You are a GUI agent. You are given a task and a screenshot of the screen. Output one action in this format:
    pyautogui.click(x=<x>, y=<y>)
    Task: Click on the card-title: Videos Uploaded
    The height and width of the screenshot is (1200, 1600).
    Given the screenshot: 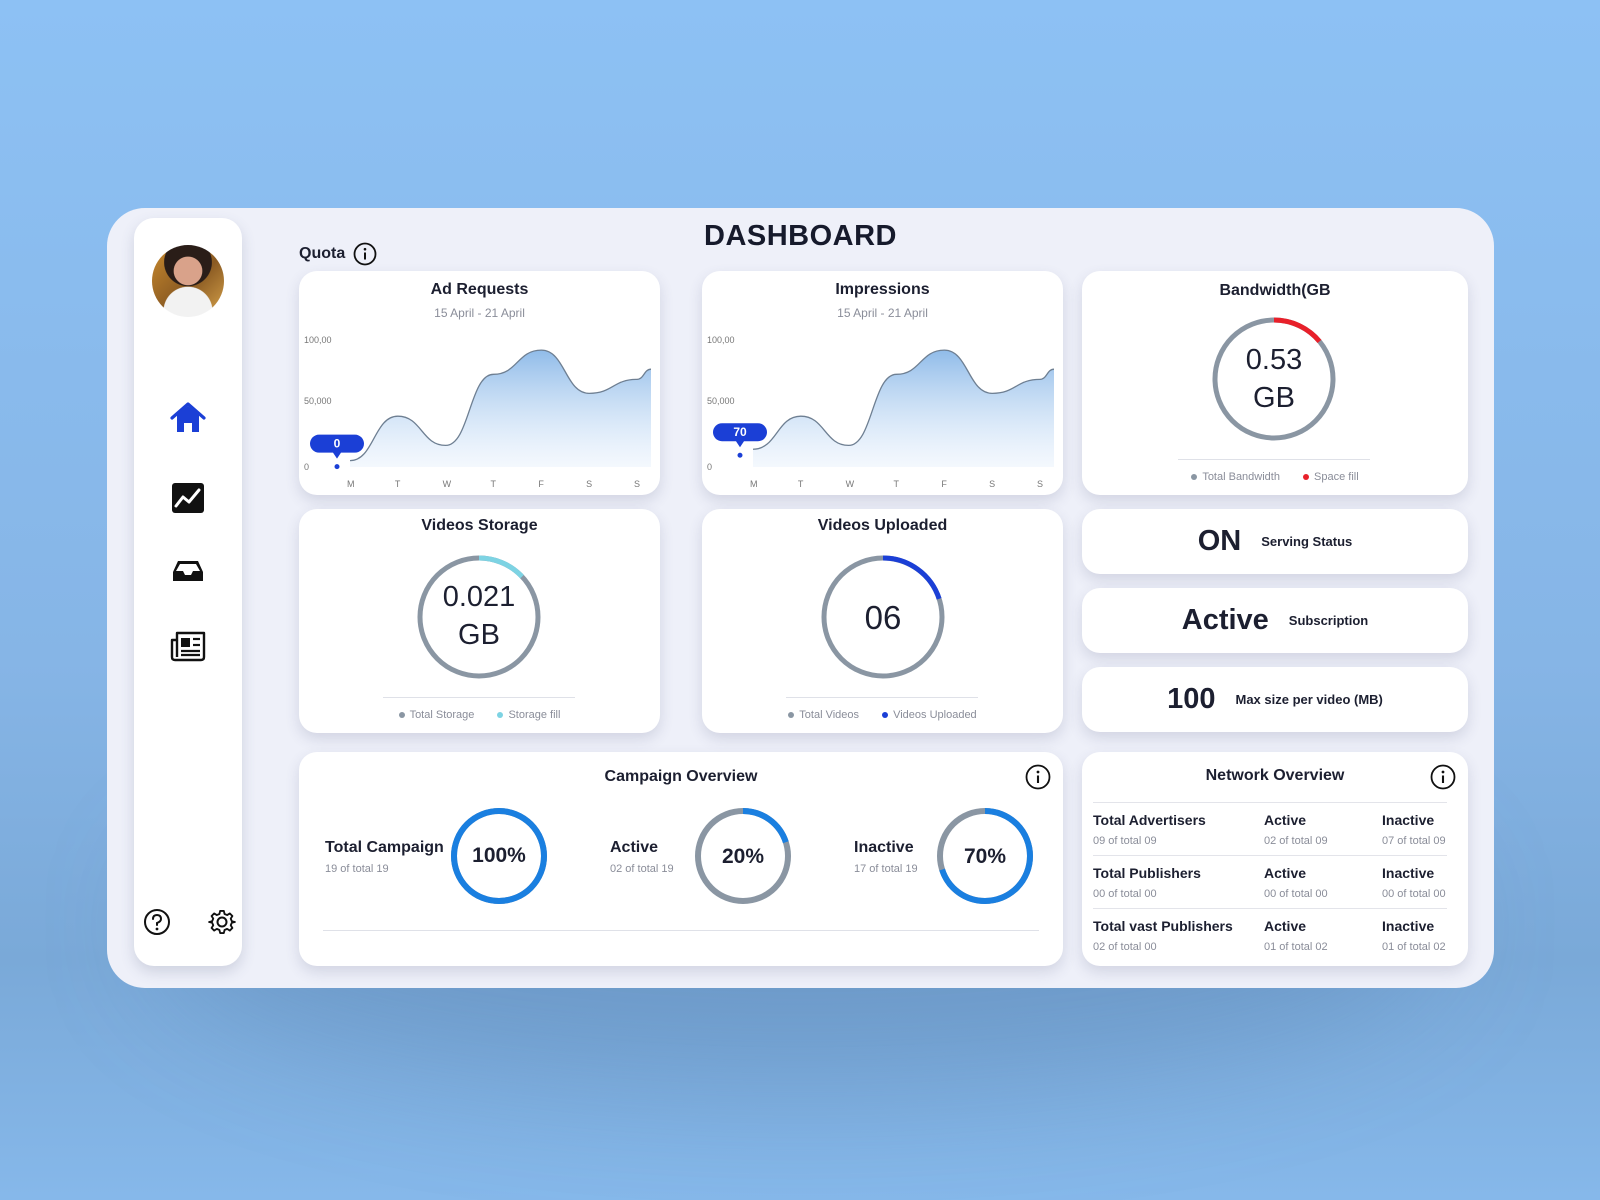 What is the action you would take?
    pyautogui.click(x=882, y=525)
    